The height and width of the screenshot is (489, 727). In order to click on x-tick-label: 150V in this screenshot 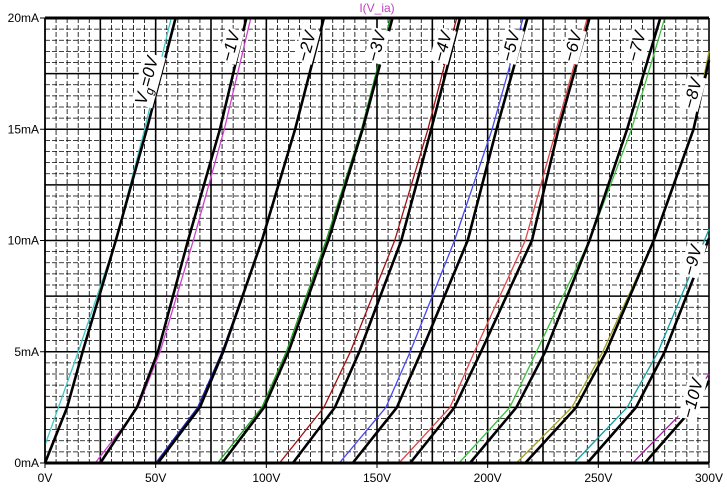, I will do `click(377, 478)`.